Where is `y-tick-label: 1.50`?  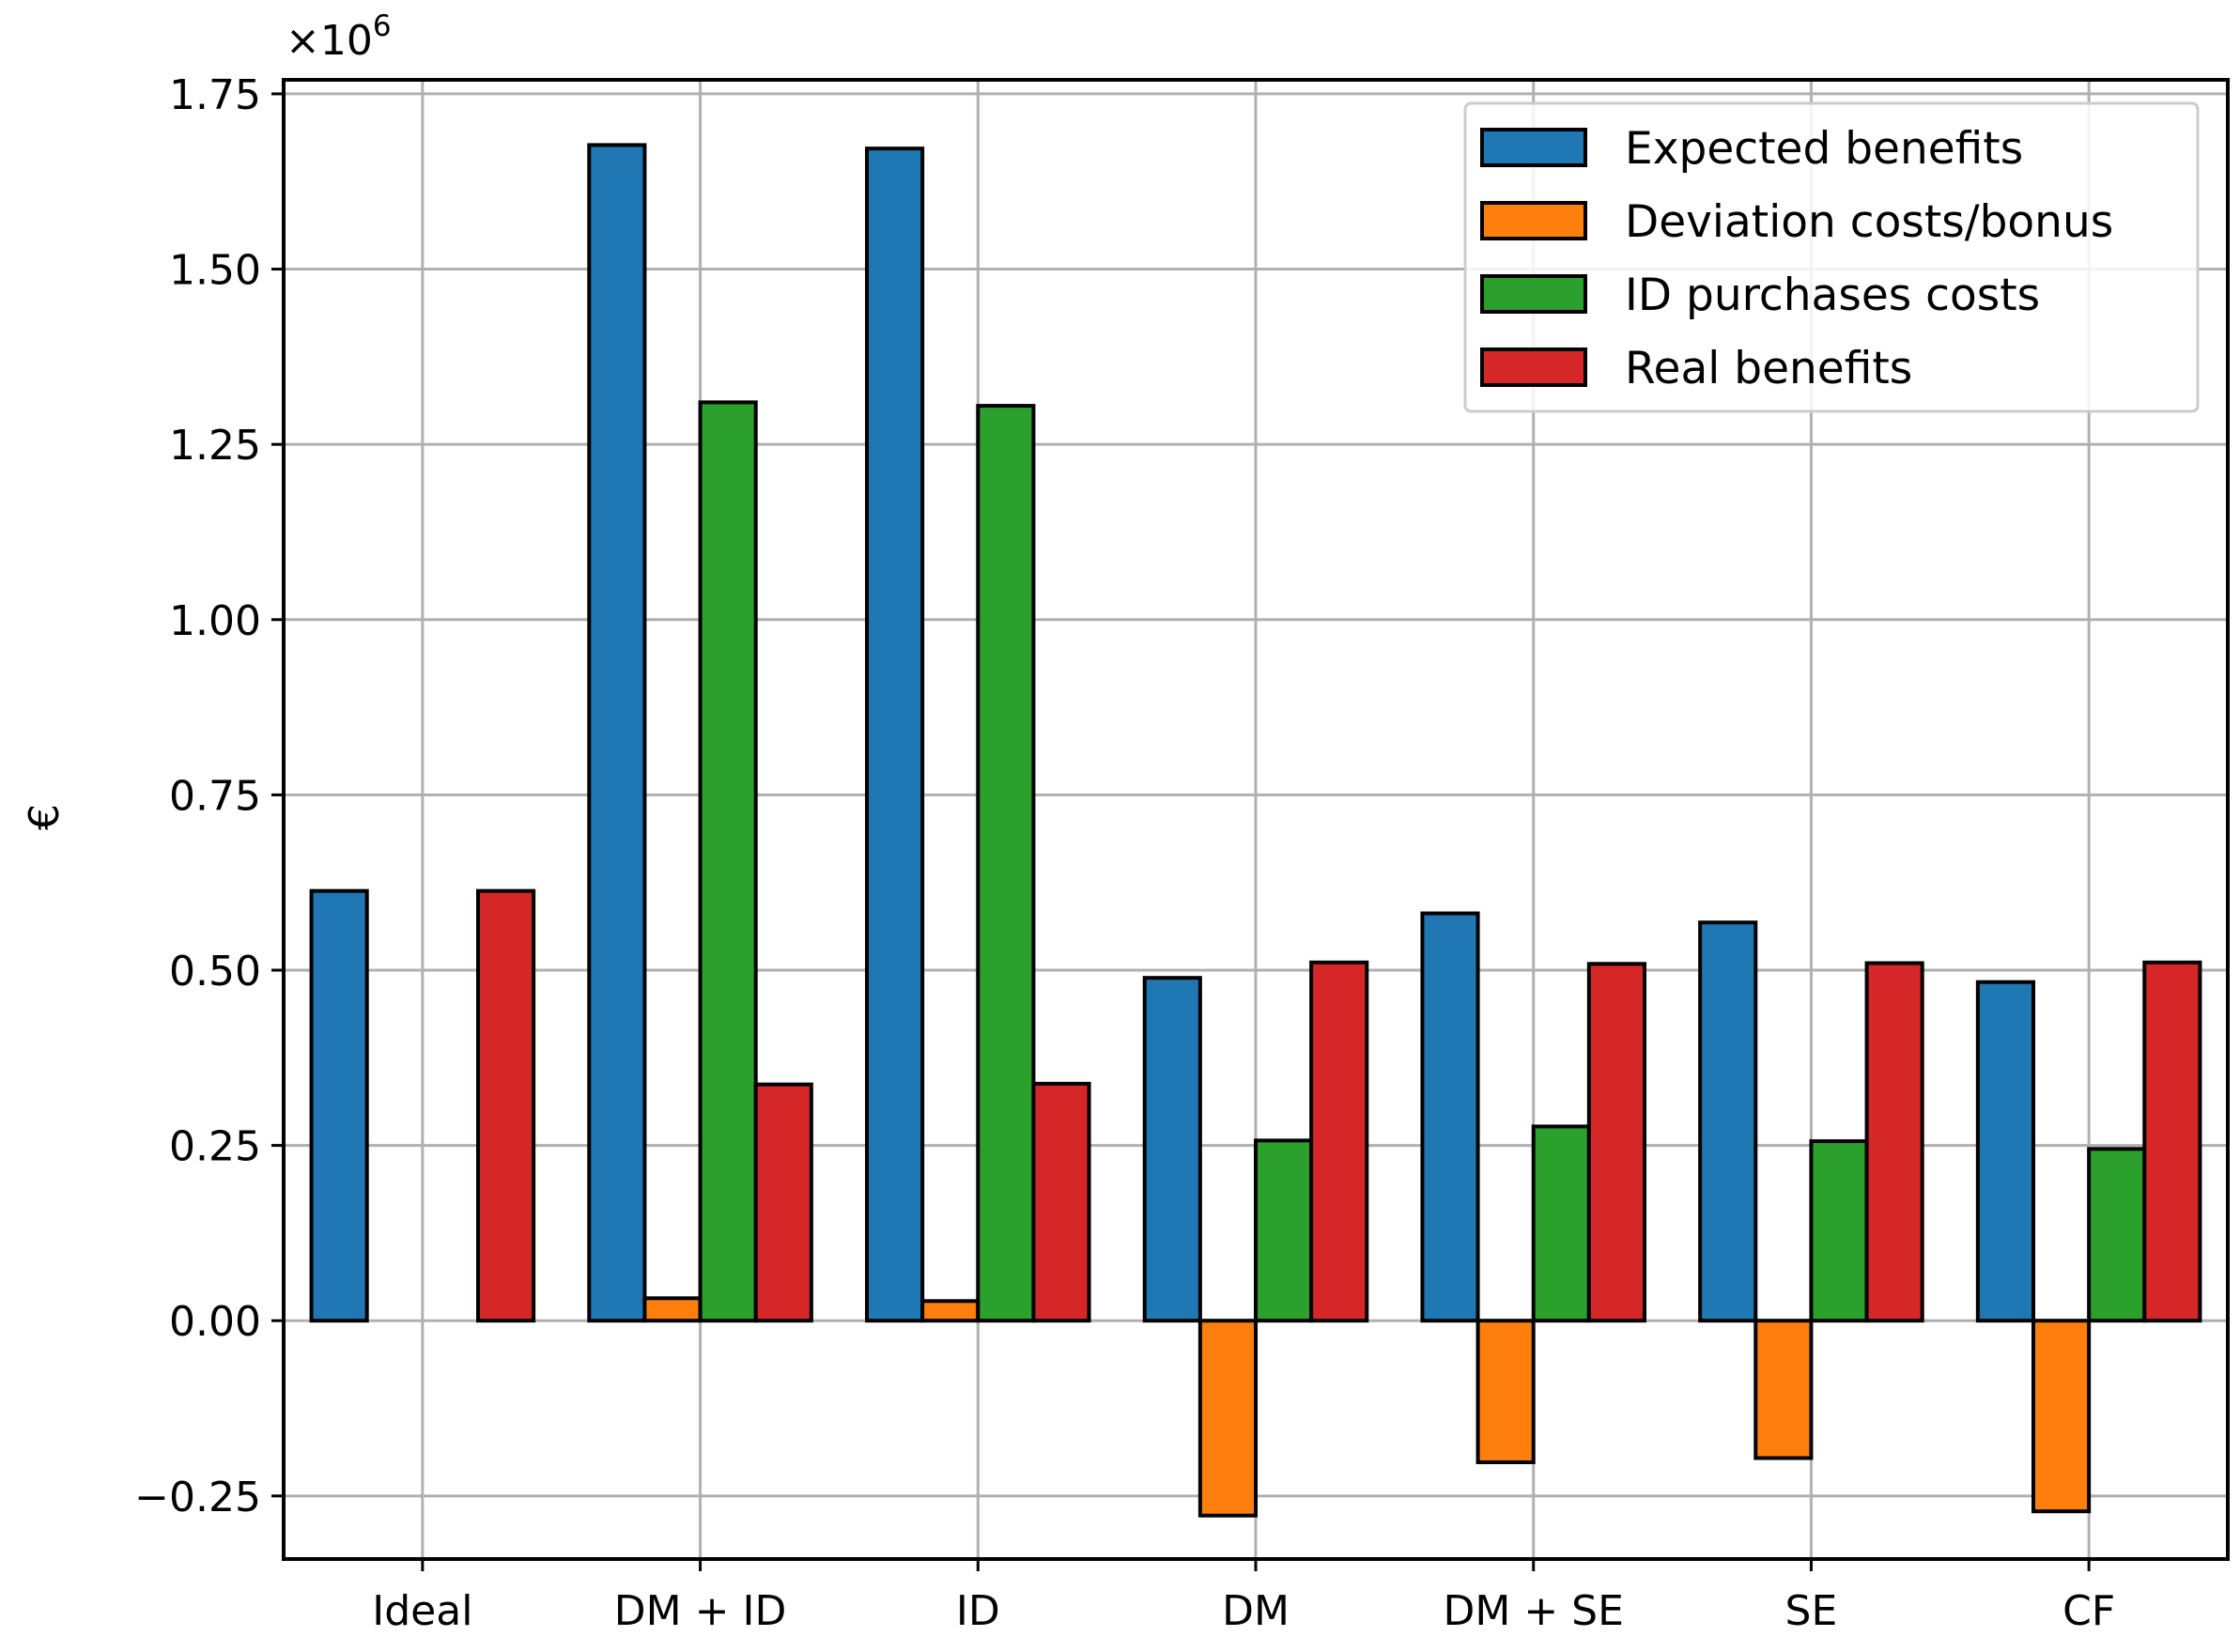 y-tick-label: 1.50 is located at coordinates (215, 271).